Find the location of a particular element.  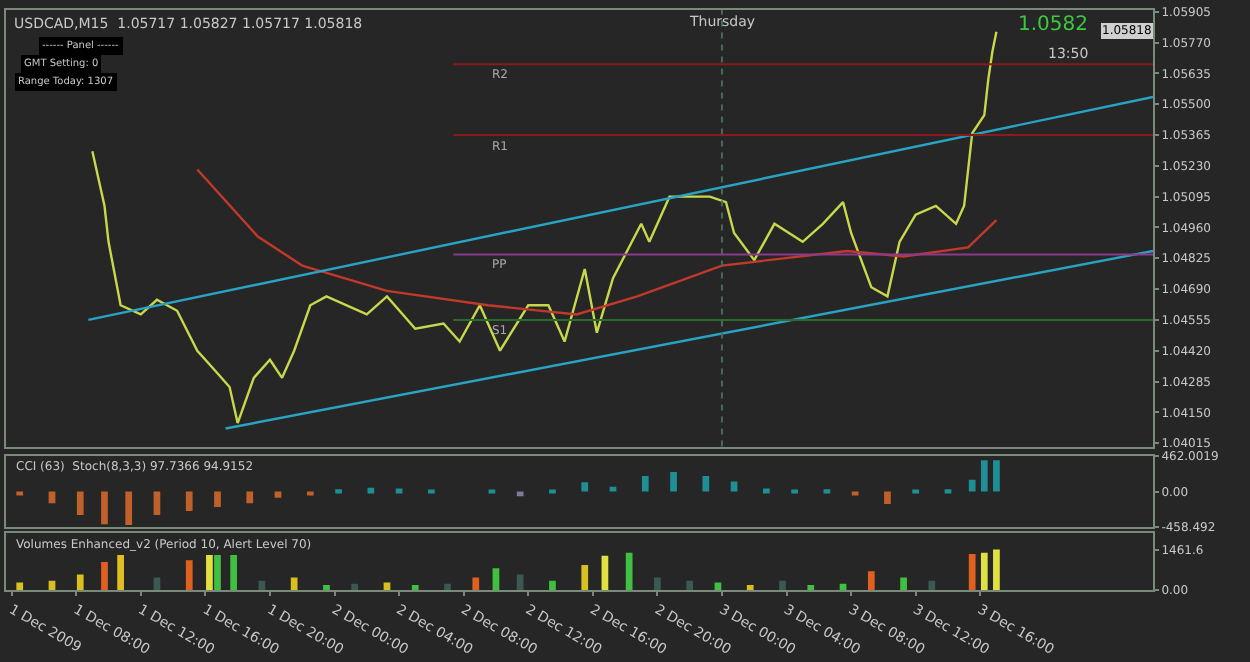

line-series is located at coordinates (597, 242).